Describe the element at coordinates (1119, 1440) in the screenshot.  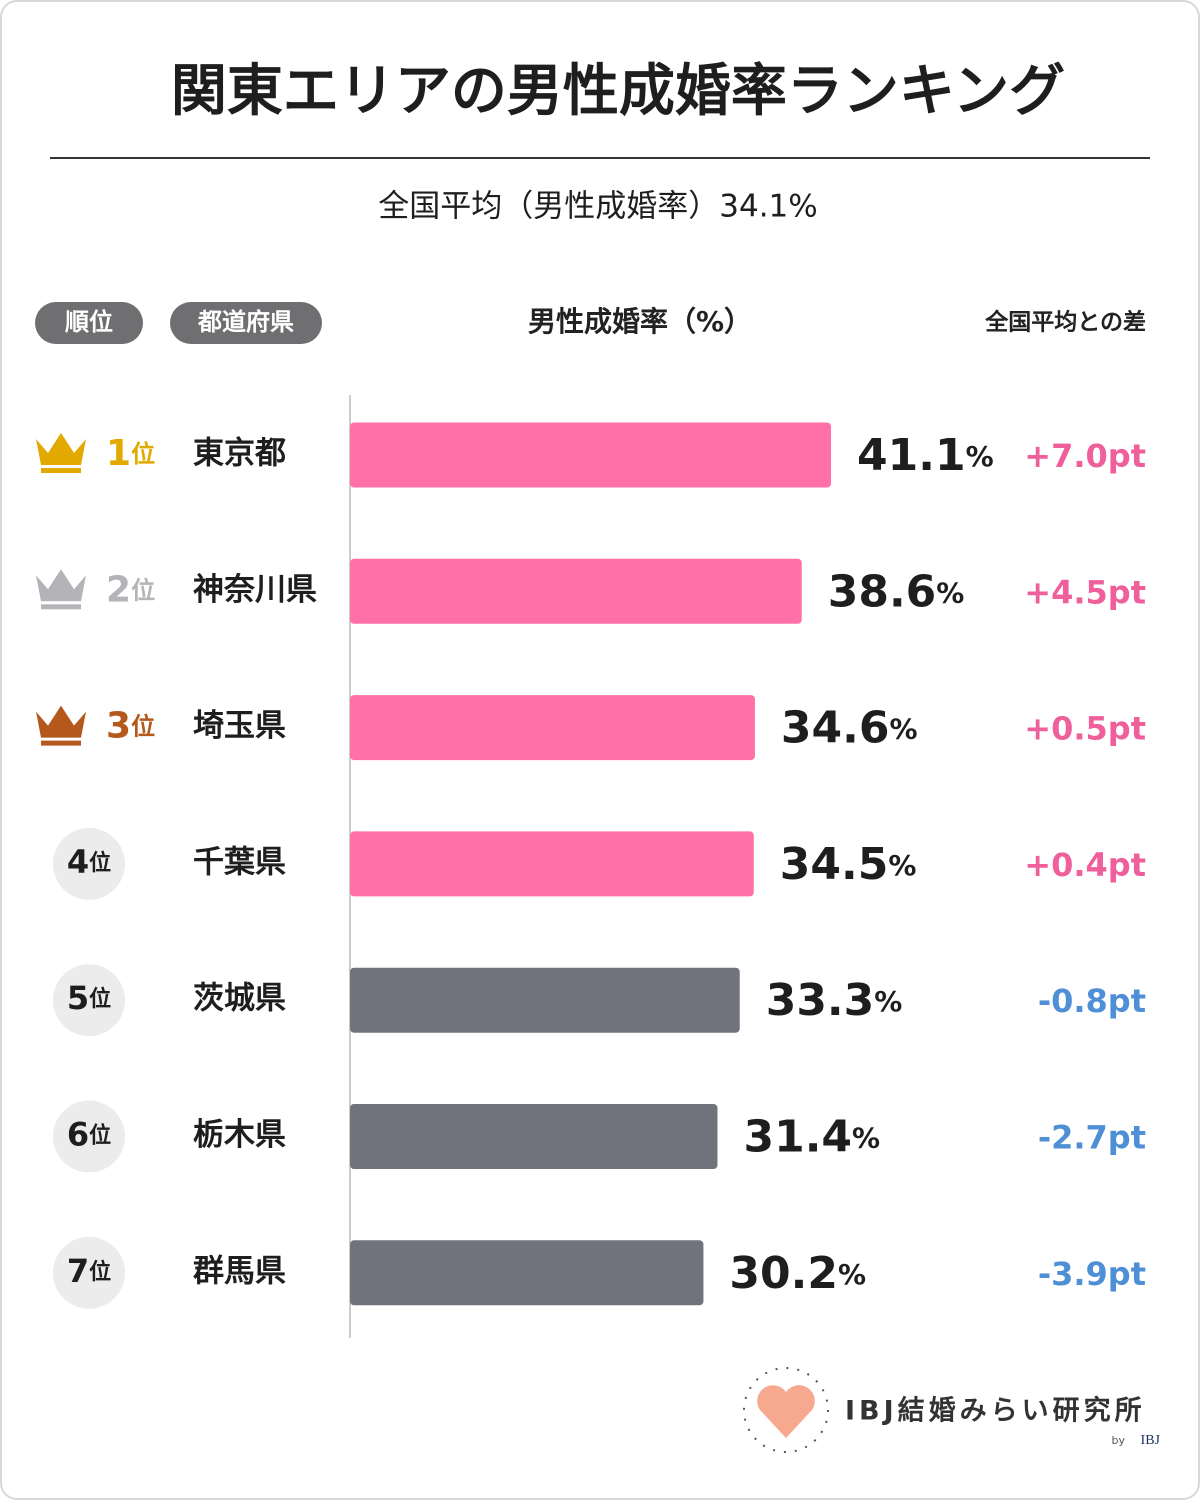
I see `by: by` at that location.